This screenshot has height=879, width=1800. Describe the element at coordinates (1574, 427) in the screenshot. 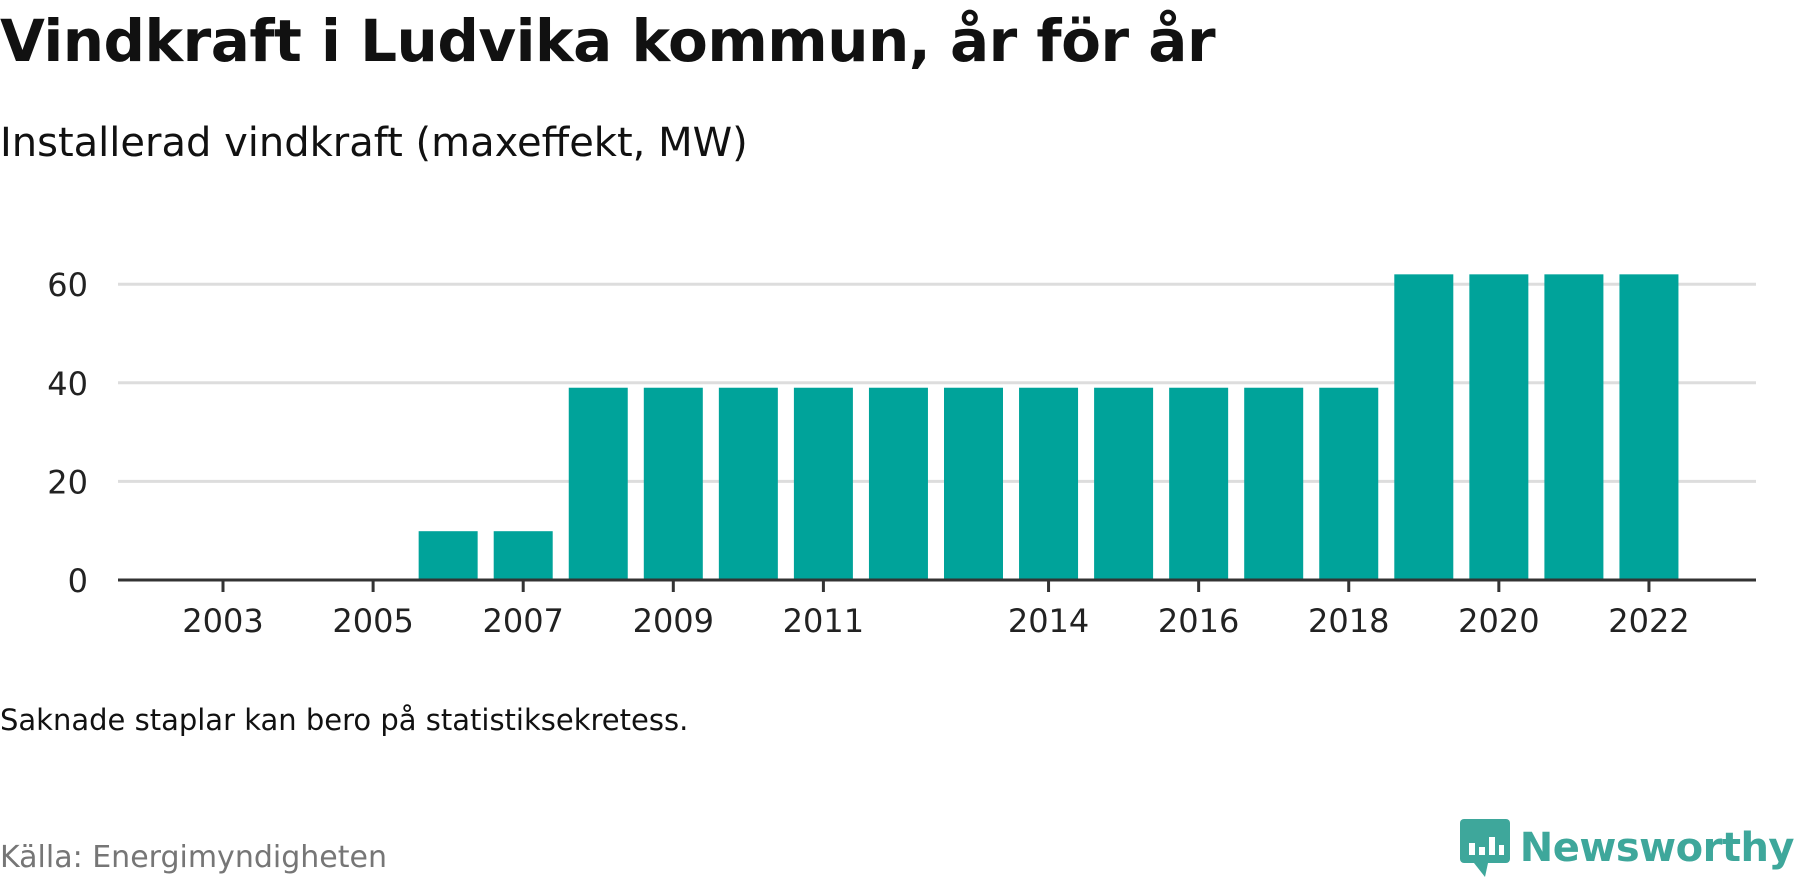

I see `bar-2021` at that location.